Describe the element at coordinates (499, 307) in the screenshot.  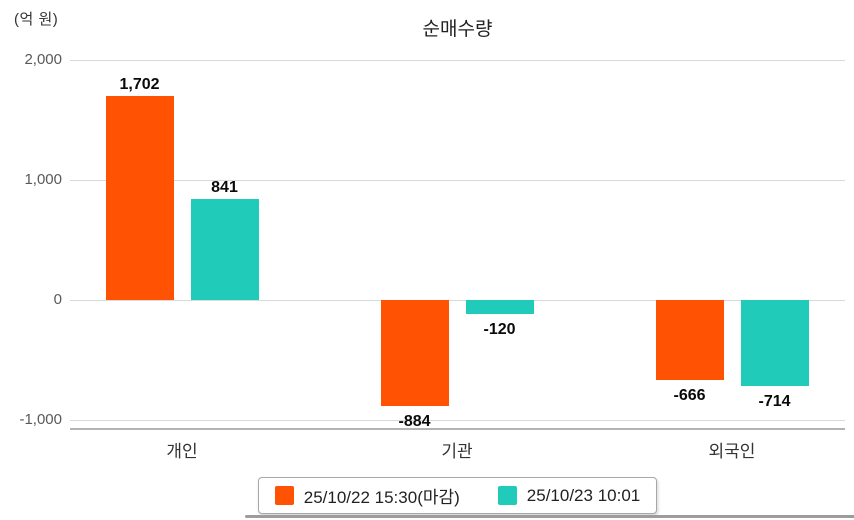
I see `chart-bar-s2-기관` at that location.